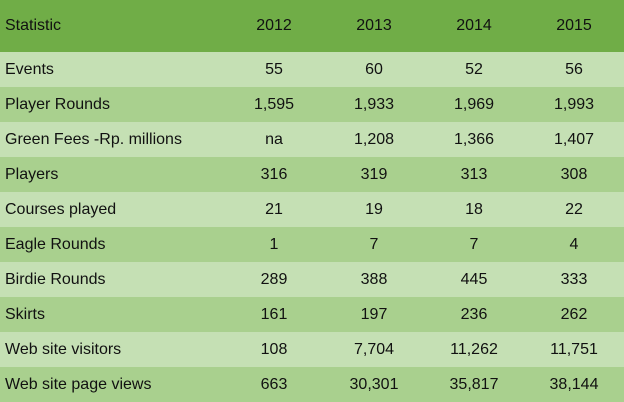 This screenshot has width=624, height=402. What do you see at coordinates (574, 279) in the screenshot?
I see `cell-2015: 333` at bounding box center [574, 279].